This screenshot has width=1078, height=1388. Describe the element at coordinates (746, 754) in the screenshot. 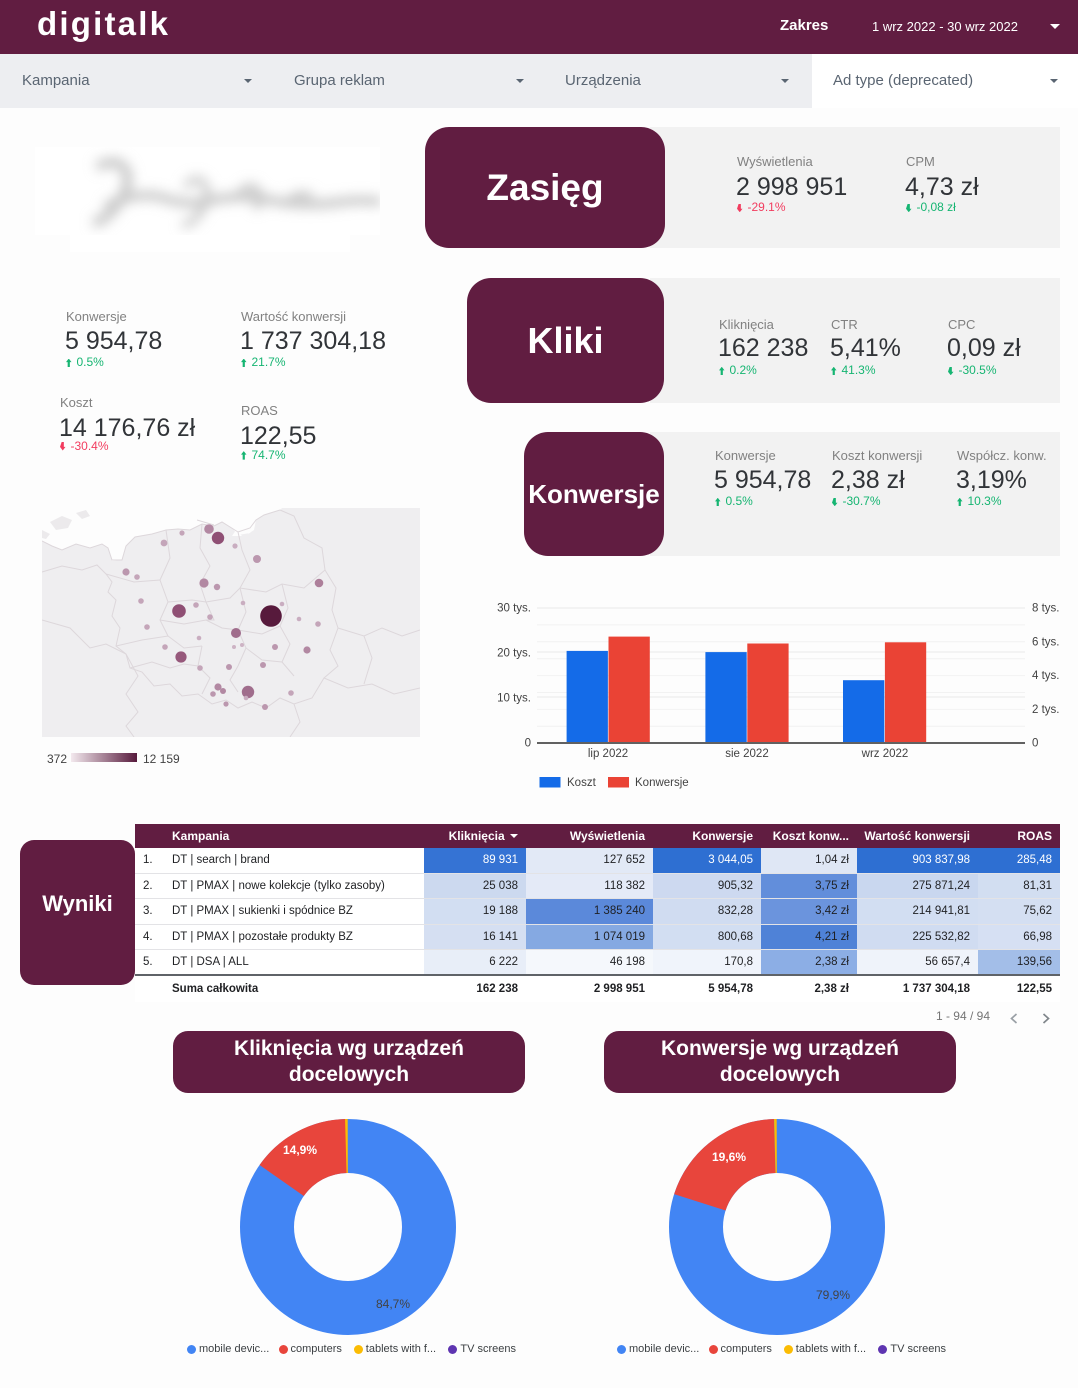

I see `svg-text: sie 2022` at that location.